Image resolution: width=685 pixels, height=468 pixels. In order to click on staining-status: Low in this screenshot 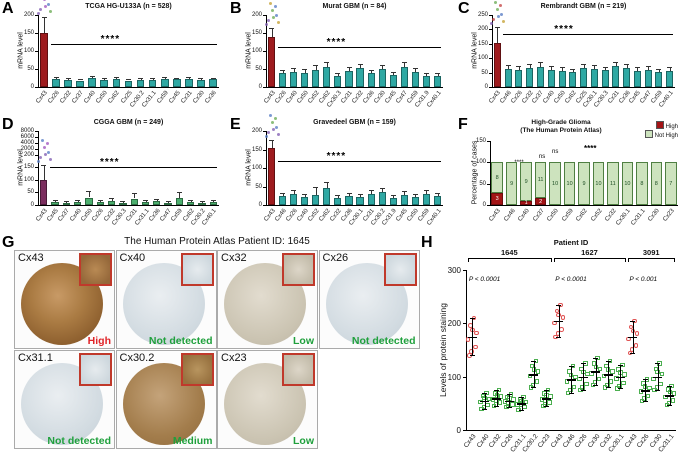, I will do `click(303, 341)`.